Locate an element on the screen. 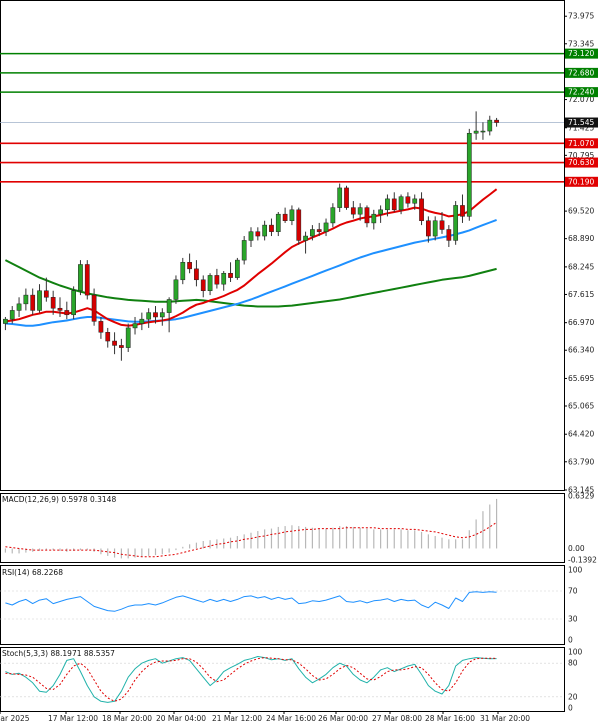 The image size is (600, 726). price-tick-label: 63.790 is located at coordinates (581, 461).